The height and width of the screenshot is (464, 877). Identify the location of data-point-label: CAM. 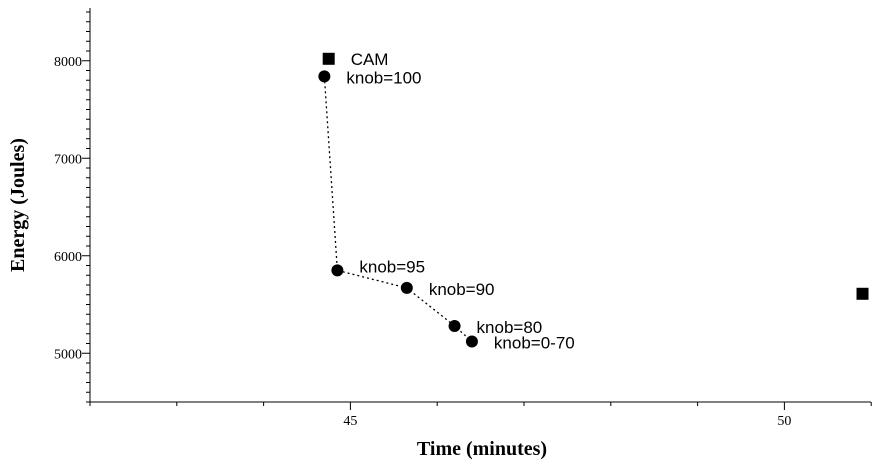
(370, 59).